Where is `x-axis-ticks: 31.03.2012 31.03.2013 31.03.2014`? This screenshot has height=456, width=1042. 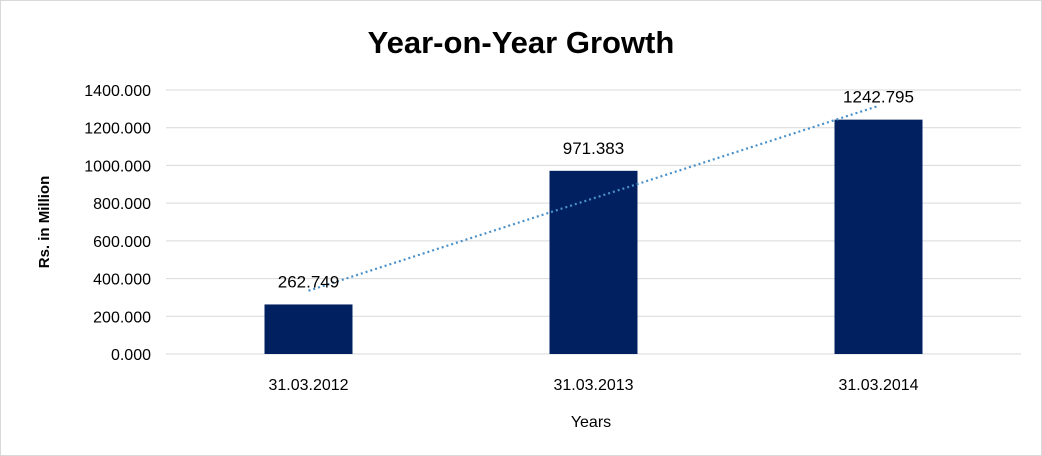
x-axis-ticks: 31.03.2012 31.03.2013 31.03.2014 is located at coordinates (593, 385).